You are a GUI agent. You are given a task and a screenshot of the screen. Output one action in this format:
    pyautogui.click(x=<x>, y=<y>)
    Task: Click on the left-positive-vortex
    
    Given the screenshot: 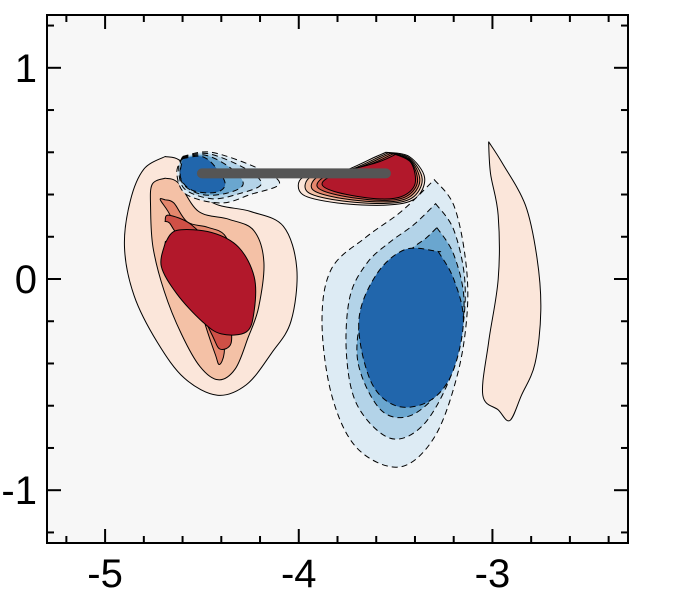 What is the action you would take?
    pyautogui.click(x=210, y=275)
    